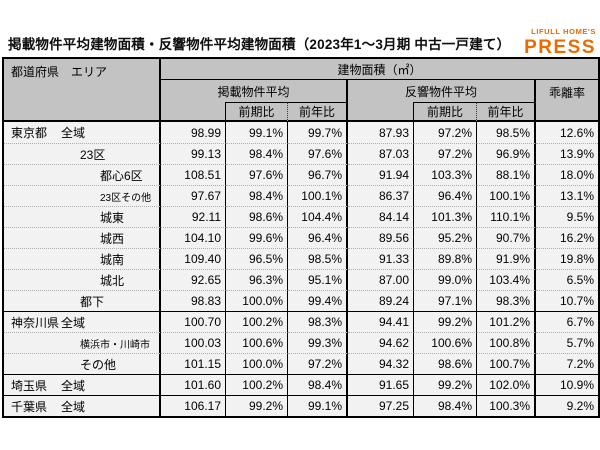 The image size is (600, 450). Describe the element at coordinates (82, 279) in the screenshot. I see `row-label: 城北` at that location.